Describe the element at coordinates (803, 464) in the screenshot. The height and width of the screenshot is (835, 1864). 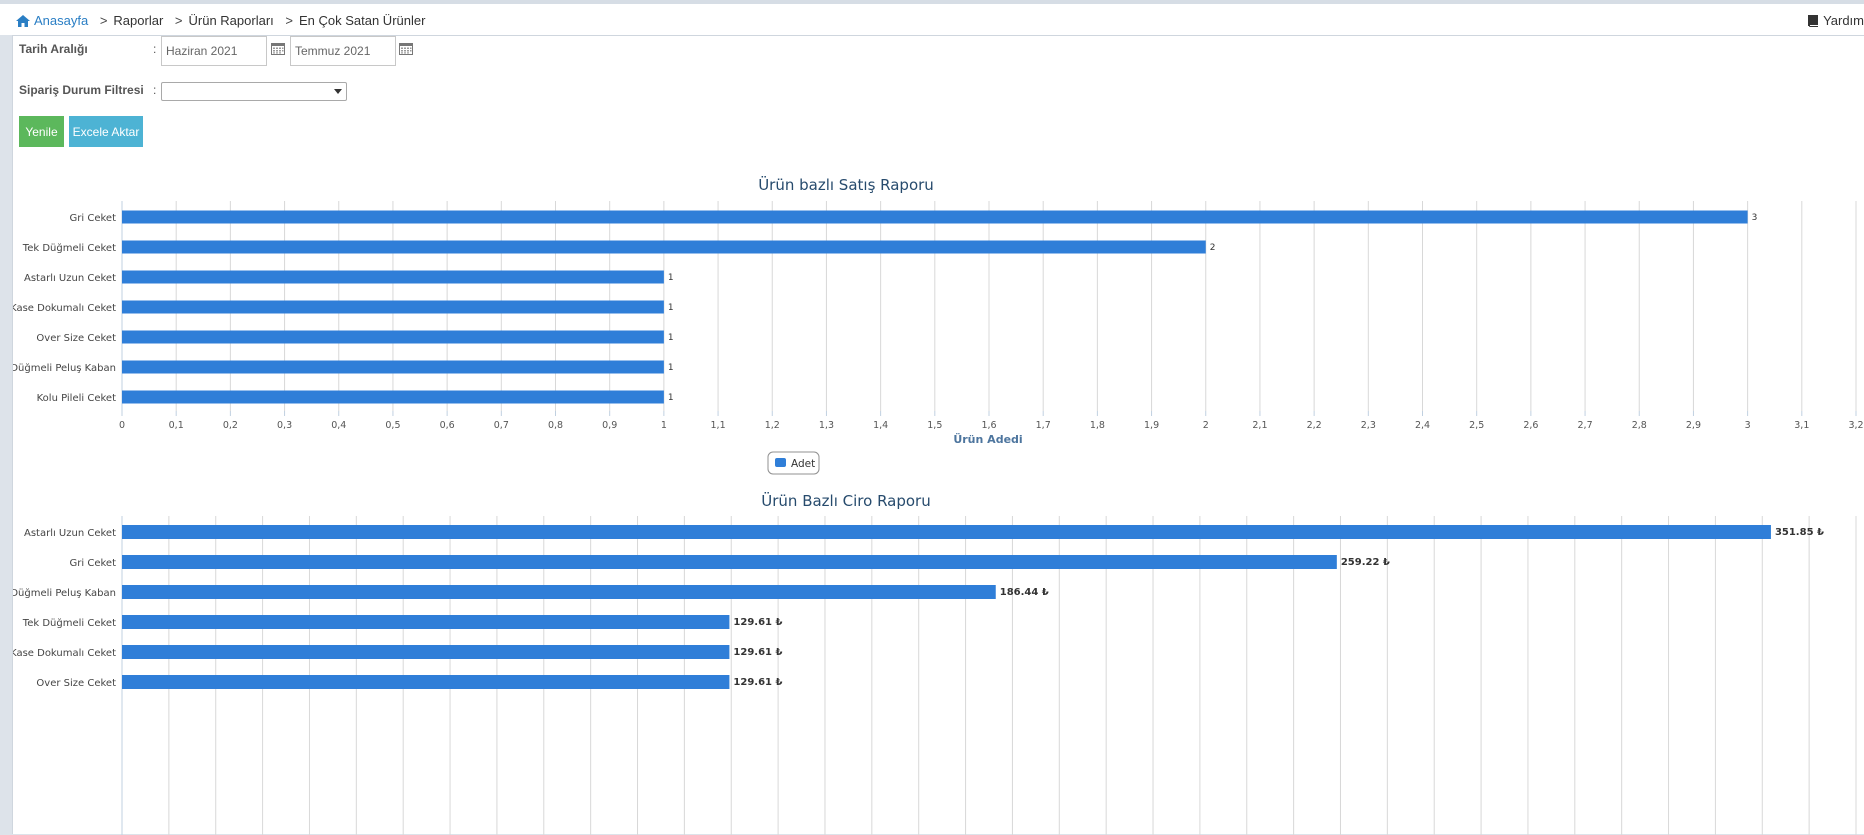
I see `legend-label: Adet` at that location.